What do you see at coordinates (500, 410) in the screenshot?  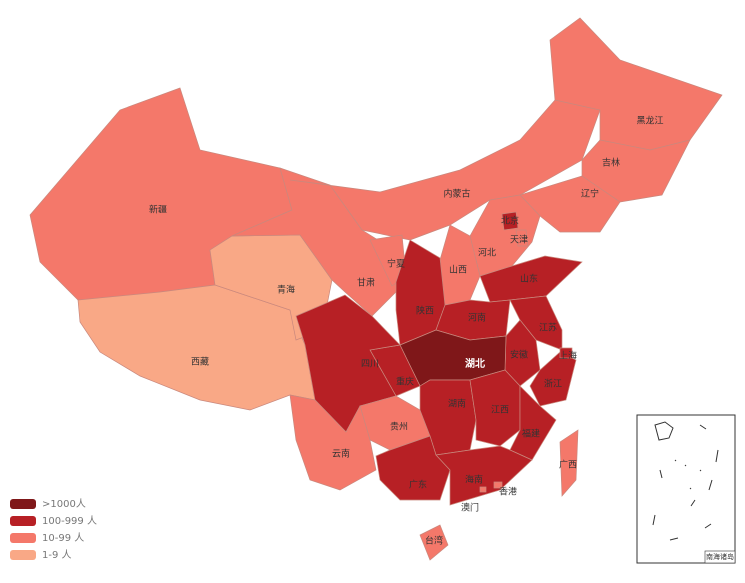 I see `province-label: 江西` at bounding box center [500, 410].